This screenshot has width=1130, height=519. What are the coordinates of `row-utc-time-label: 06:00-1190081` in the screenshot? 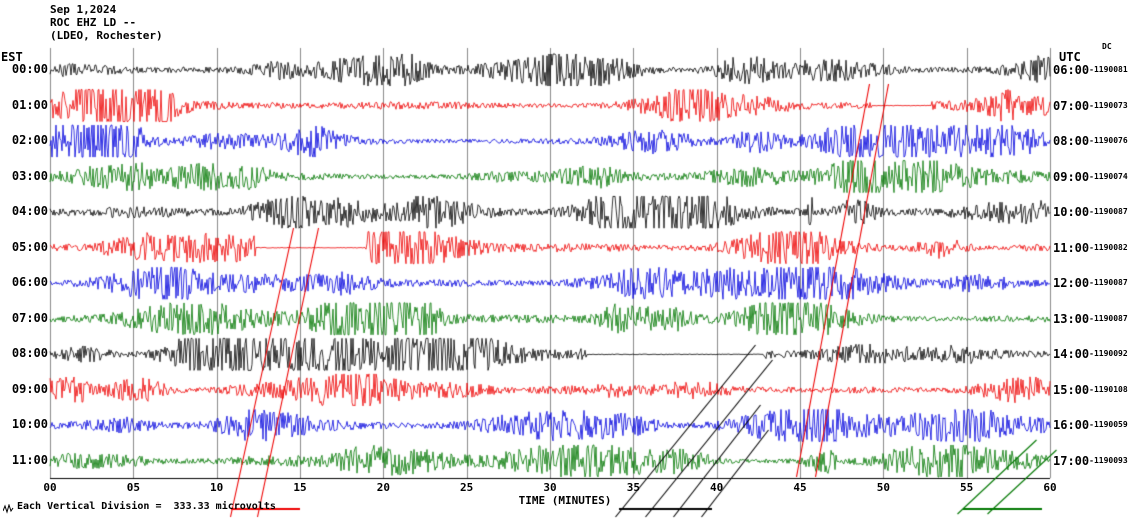 It's located at (1090, 70).